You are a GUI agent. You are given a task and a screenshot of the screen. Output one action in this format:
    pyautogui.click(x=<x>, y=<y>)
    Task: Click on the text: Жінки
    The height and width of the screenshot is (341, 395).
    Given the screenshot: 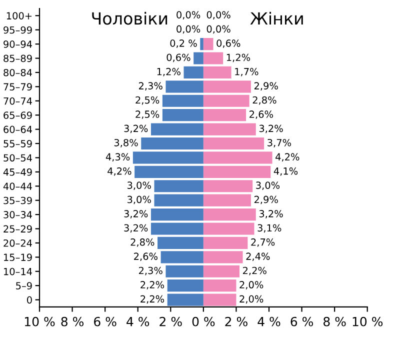 What is the action you would take?
    pyautogui.click(x=276, y=18)
    